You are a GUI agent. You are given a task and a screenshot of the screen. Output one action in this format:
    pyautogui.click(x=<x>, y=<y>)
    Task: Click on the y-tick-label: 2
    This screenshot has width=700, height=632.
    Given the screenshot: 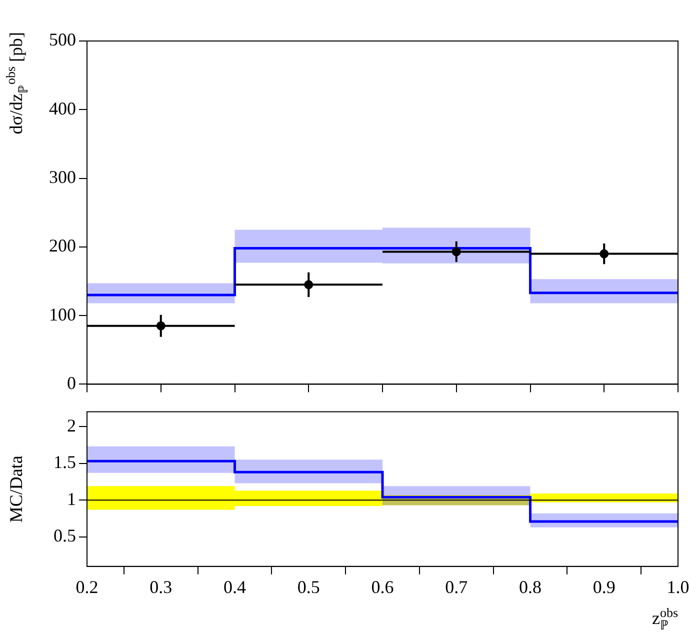 What is the action you would take?
    pyautogui.click(x=71, y=425)
    